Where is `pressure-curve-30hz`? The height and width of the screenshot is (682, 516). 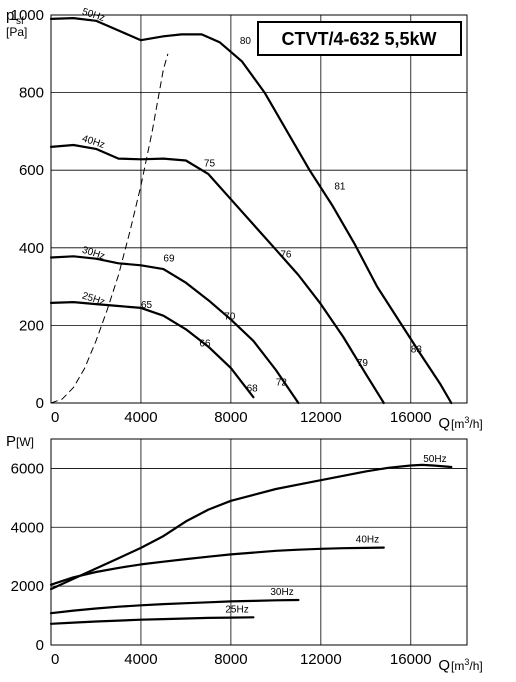
pressure-curve-30hz is located at coordinates (174, 330).